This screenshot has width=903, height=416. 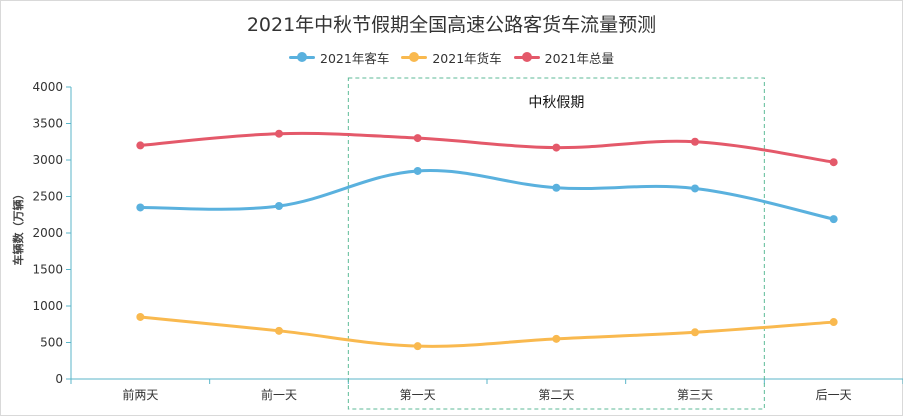 What do you see at coordinates (695, 395) in the screenshot?
I see `x-tick-label: 第三天` at bounding box center [695, 395].